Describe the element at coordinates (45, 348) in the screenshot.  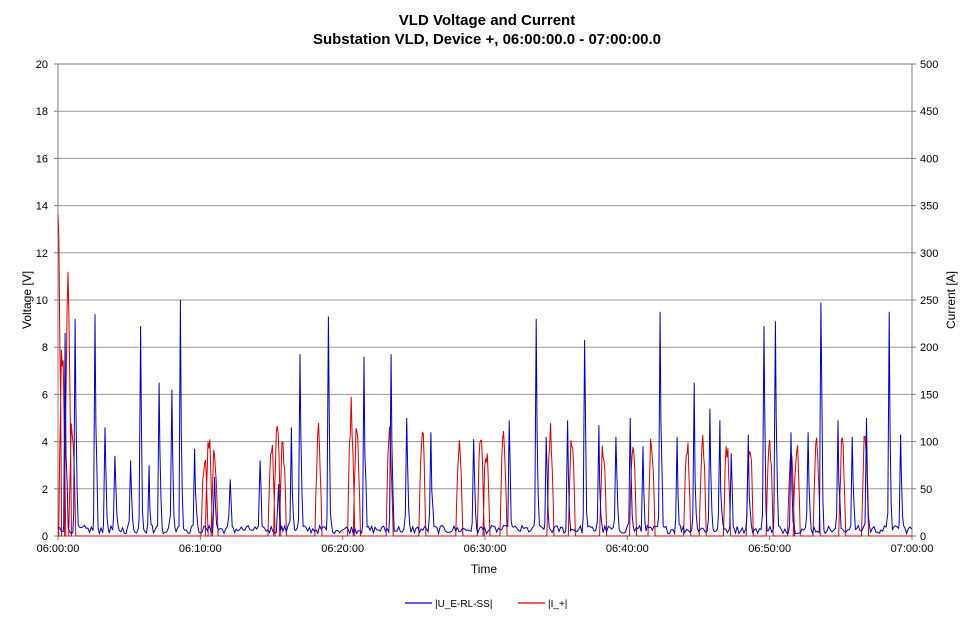
I see `left-tick-label: 8` at that location.